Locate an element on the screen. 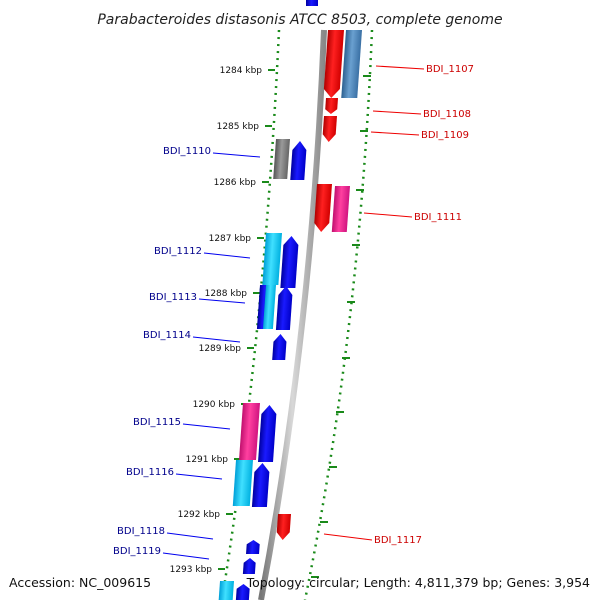  gene-label-bdi-1114: BDI_1114 is located at coordinates (167, 335).